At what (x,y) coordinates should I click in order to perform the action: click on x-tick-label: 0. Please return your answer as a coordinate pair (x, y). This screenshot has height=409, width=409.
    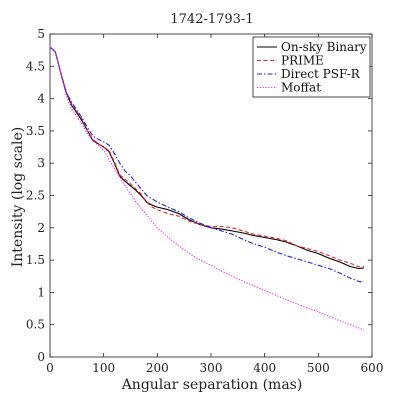
    Looking at the image, I should click on (50, 368).